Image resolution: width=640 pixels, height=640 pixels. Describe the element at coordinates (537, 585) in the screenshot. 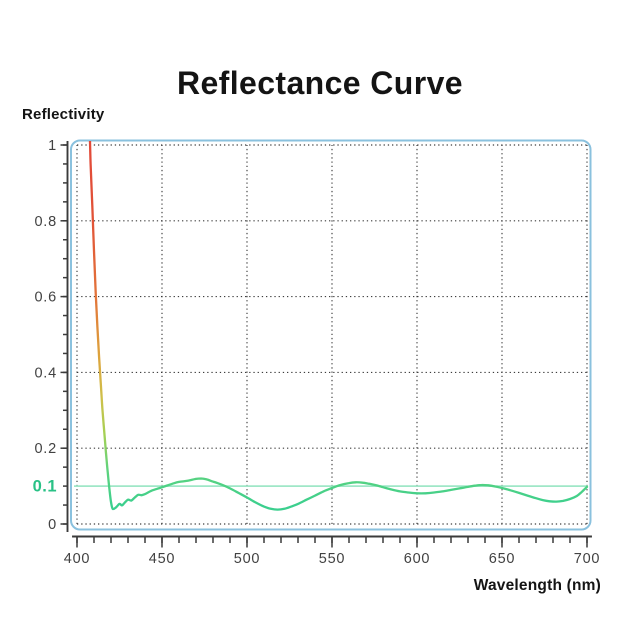

I see `x-axis-title: Wavelength (nm)` at that location.